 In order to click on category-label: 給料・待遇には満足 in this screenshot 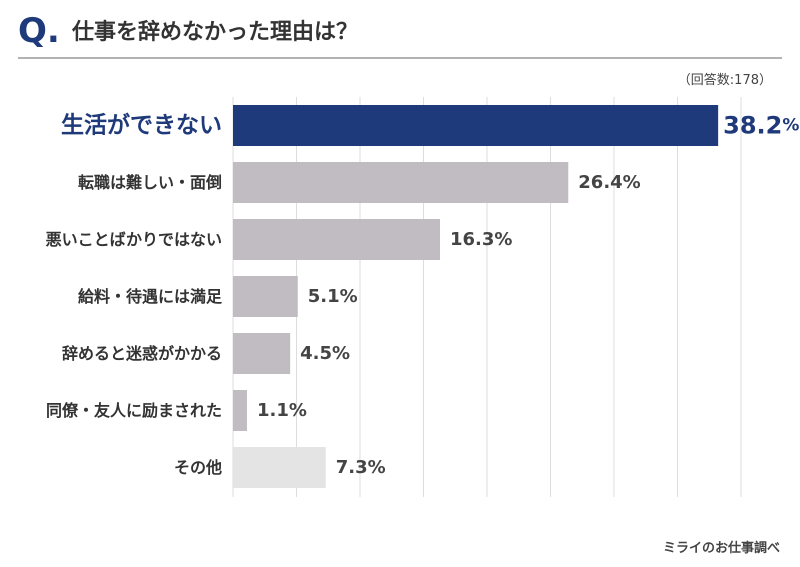, I will do `click(150, 296)`.